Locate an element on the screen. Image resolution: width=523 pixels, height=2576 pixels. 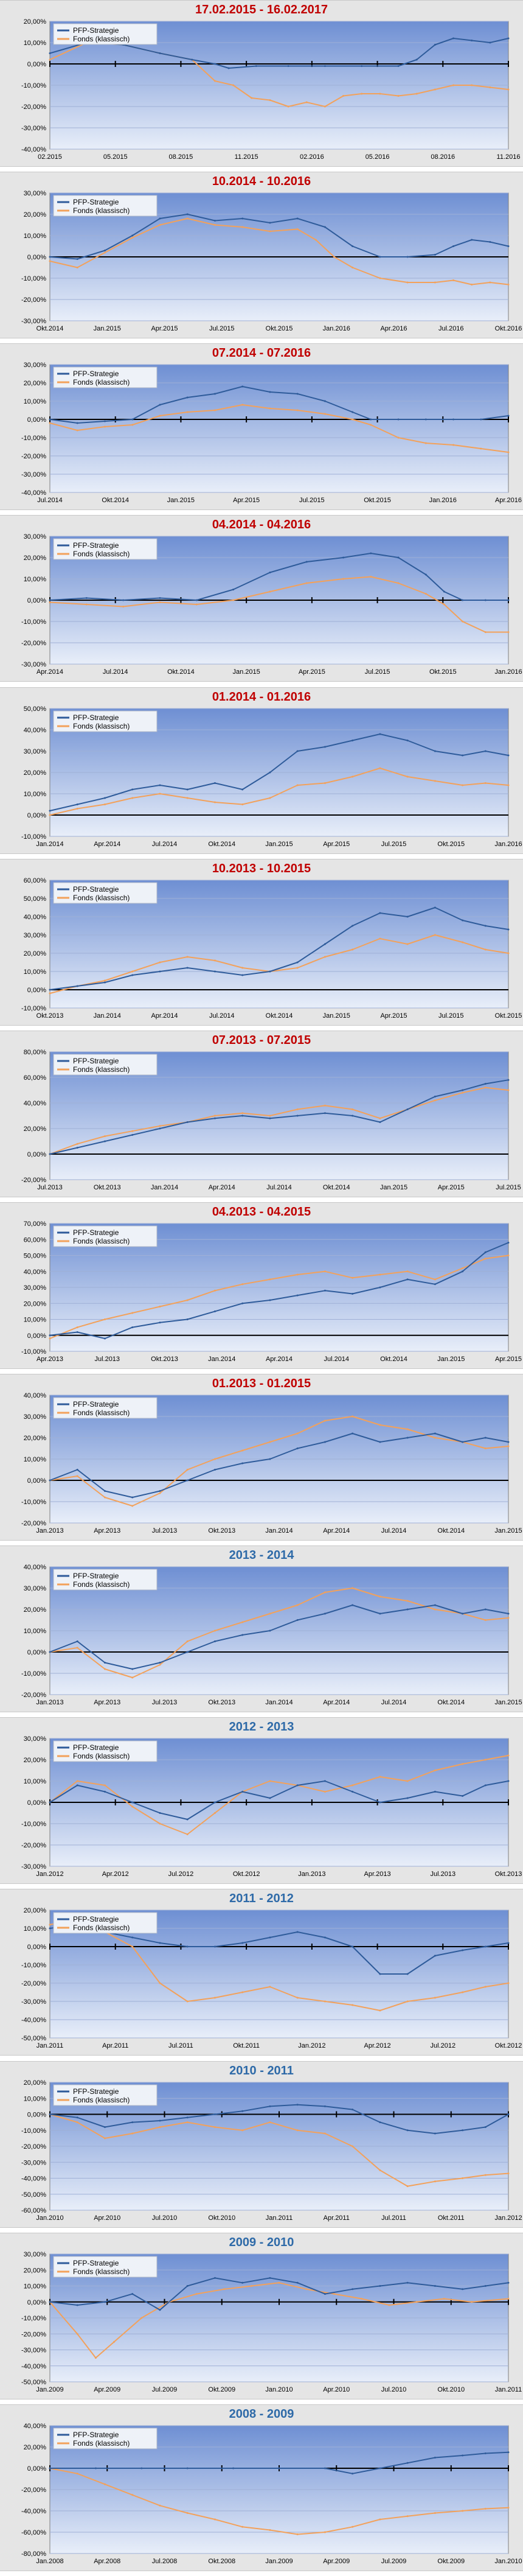
x-tick-label: Okt.2013 is located at coordinates (164, 1360).